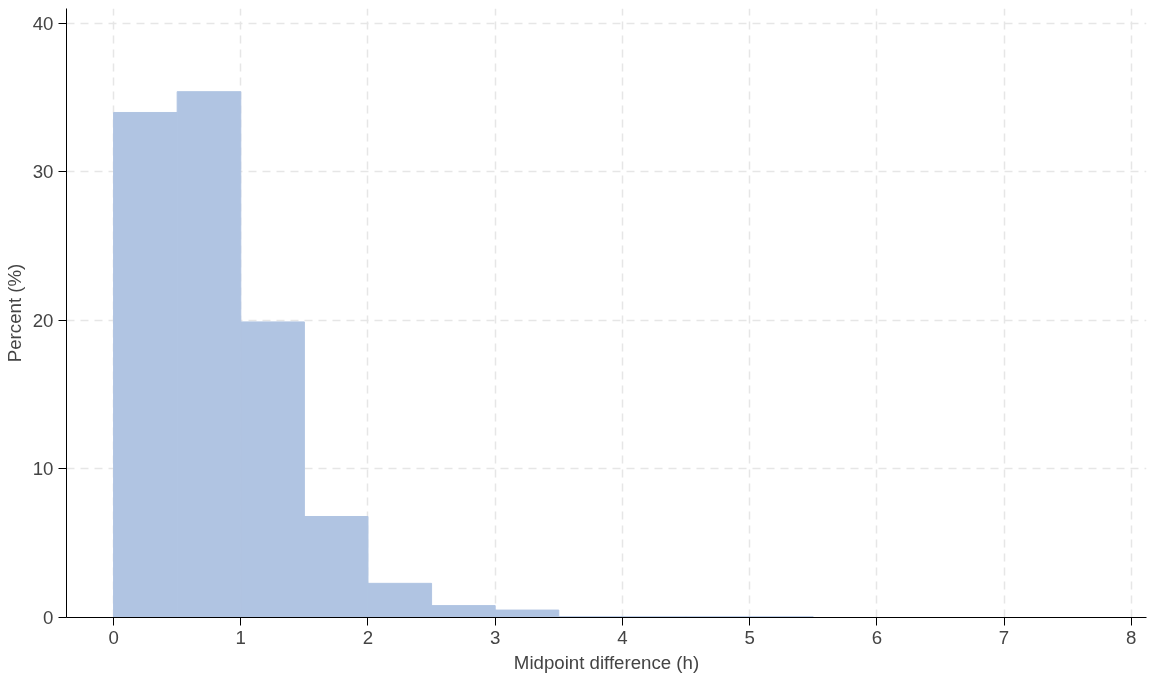 The width and height of the screenshot is (1151, 675). What do you see at coordinates (877, 637) in the screenshot?
I see `x-tick-label: 6` at bounding box center [877, 637].